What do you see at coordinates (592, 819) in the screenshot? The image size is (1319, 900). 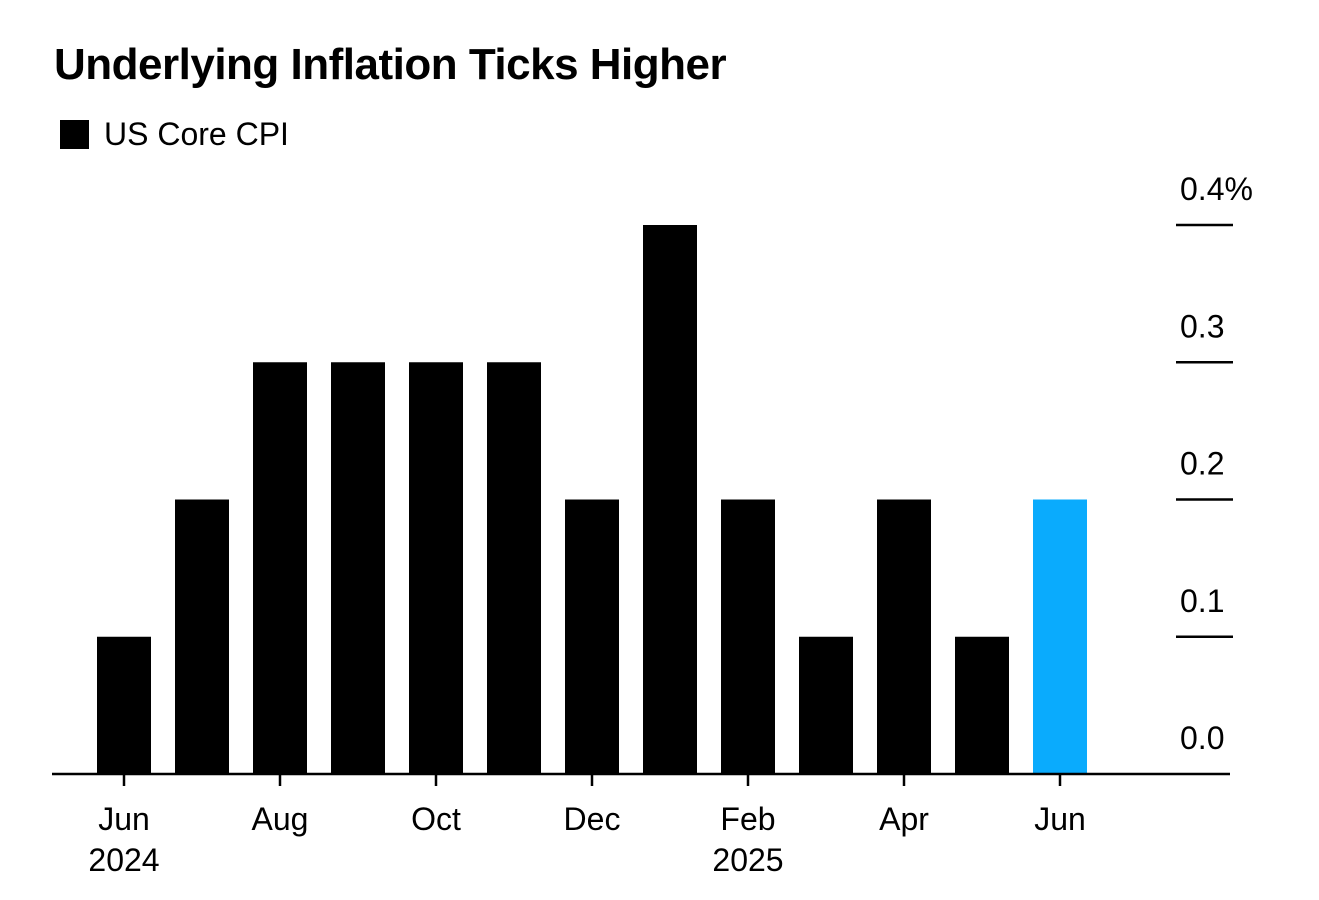 I see `x-tick-label: Dec` at bounding box center [592, 819].